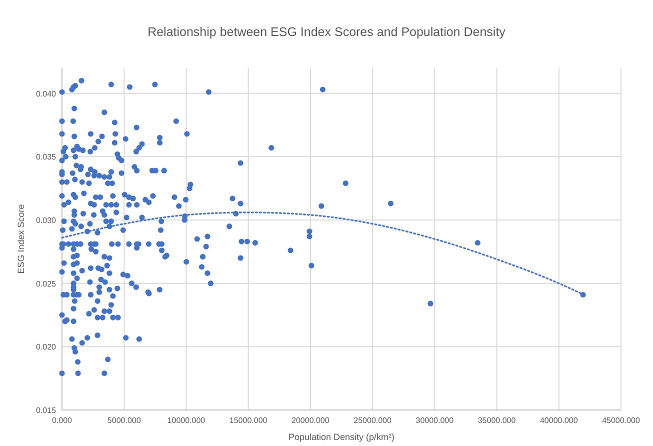  What do you see at coordinates (186, 420) in the screenshot?
I see `x-tick-label: 10000.000` at bounding box center [186, 420].